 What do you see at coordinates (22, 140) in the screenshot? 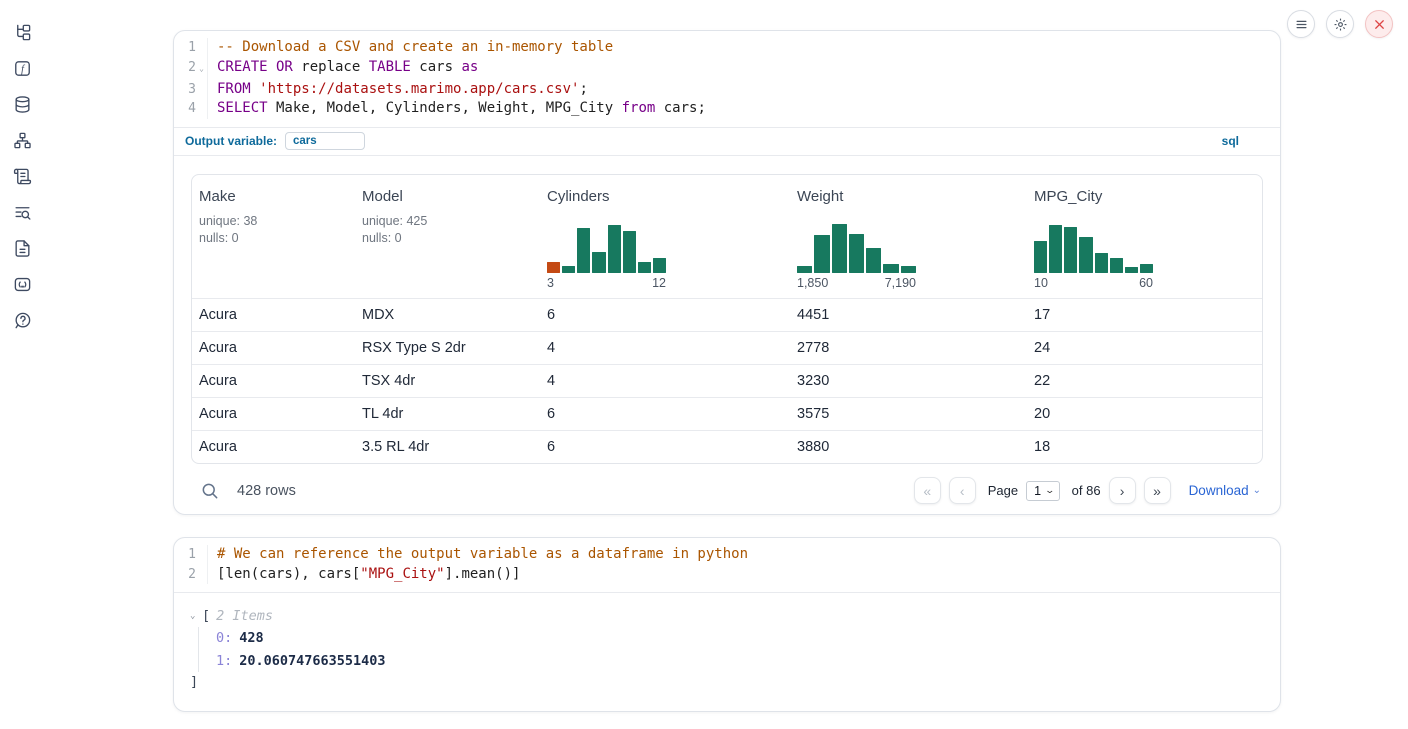
I see `dependency-graph-icon` at bounding box center [22, 140].